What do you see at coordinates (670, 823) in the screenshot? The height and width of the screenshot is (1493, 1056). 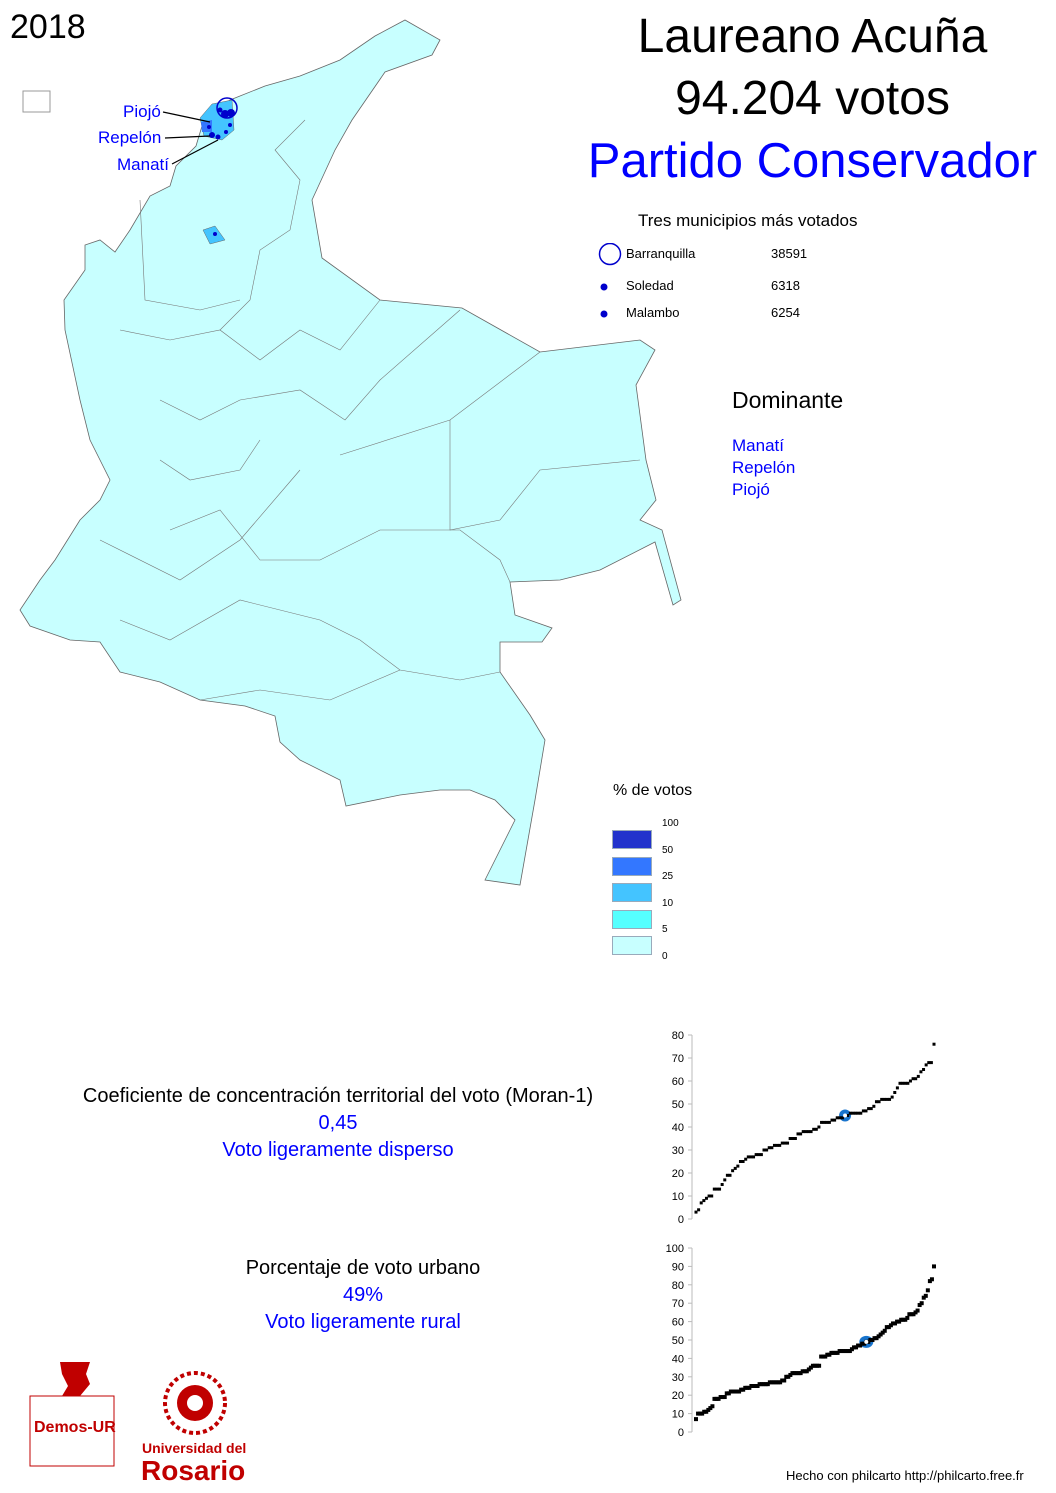 I see `legend-label: 100` at bounding box center [670, 823].